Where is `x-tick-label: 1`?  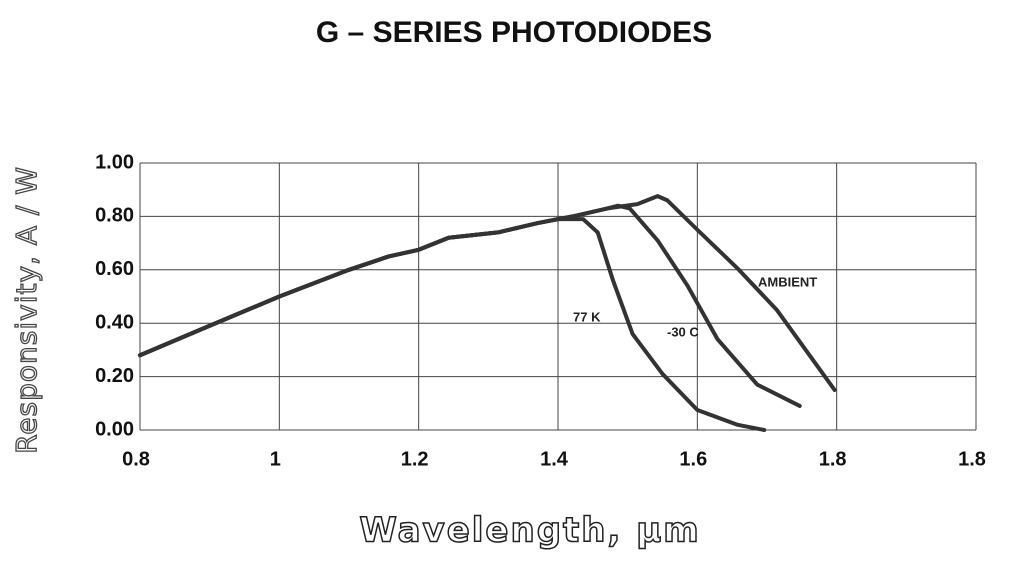 x-tick-label: 1 is located at coordinates (275, 459).